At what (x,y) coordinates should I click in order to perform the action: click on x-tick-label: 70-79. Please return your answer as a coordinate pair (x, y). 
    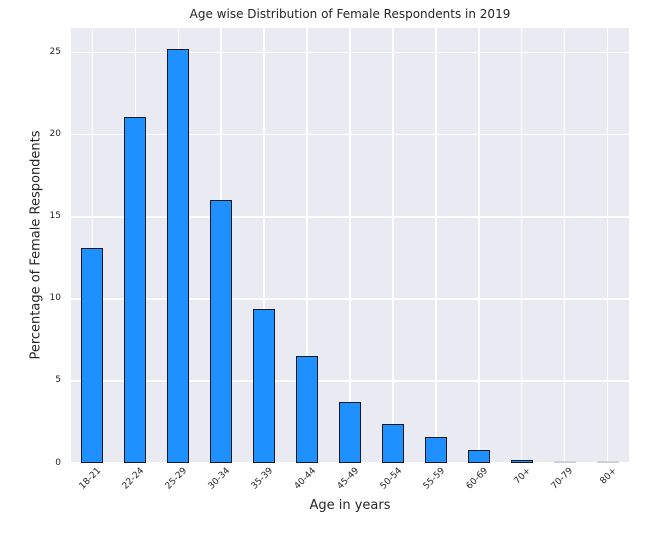
    Looking at the image, I should click on (563, 479).